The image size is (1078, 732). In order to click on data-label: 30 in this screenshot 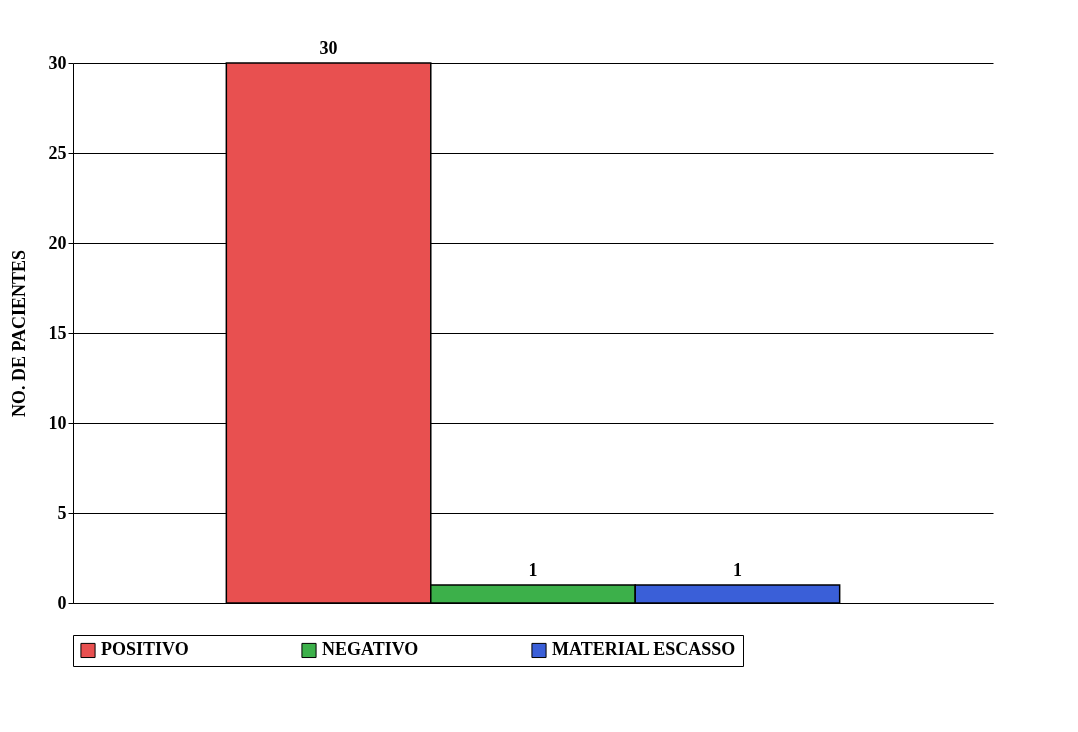, I will do `click(328, 48)`.